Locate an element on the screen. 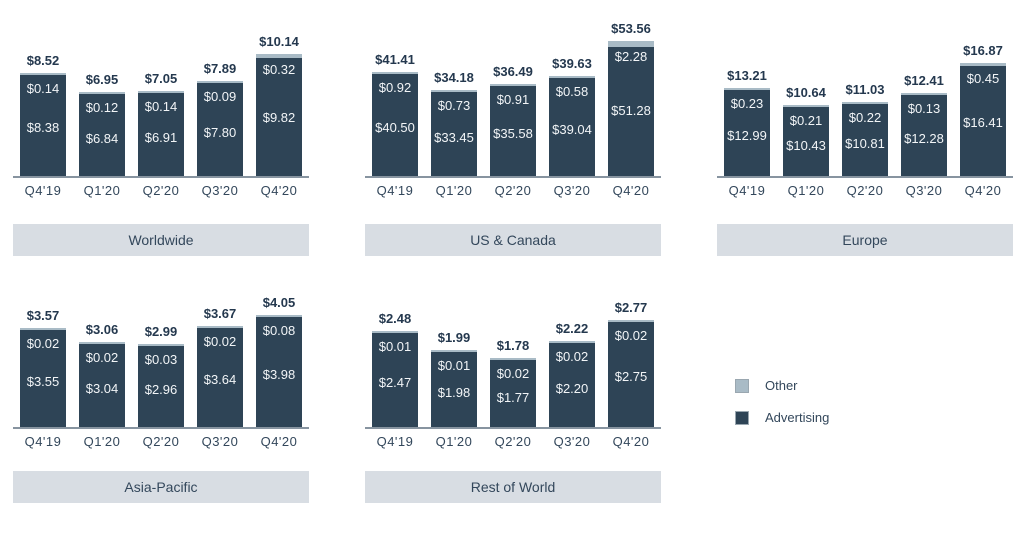 Image resolution: width=1024 pixels, height=533 pixels. other-value-label: $0.91 is located at coordinates (513, 99).